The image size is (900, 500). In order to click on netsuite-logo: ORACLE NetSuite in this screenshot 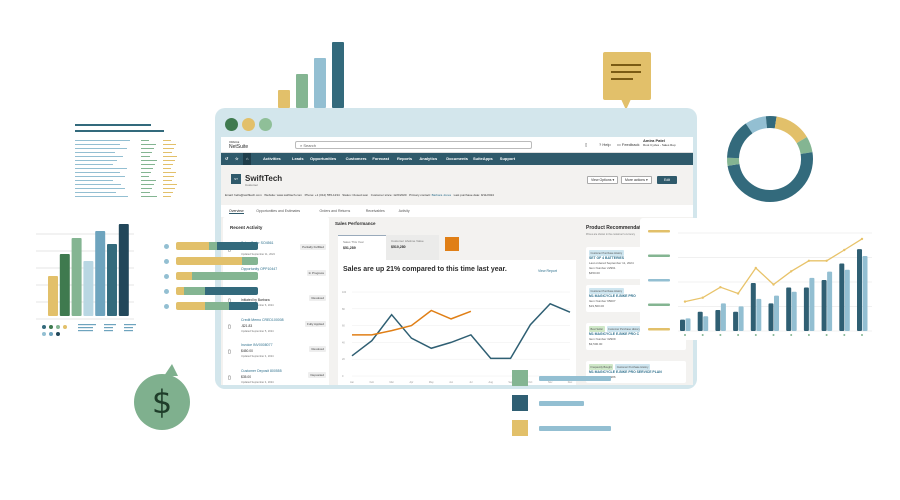, I will do `click(239, 145)`.